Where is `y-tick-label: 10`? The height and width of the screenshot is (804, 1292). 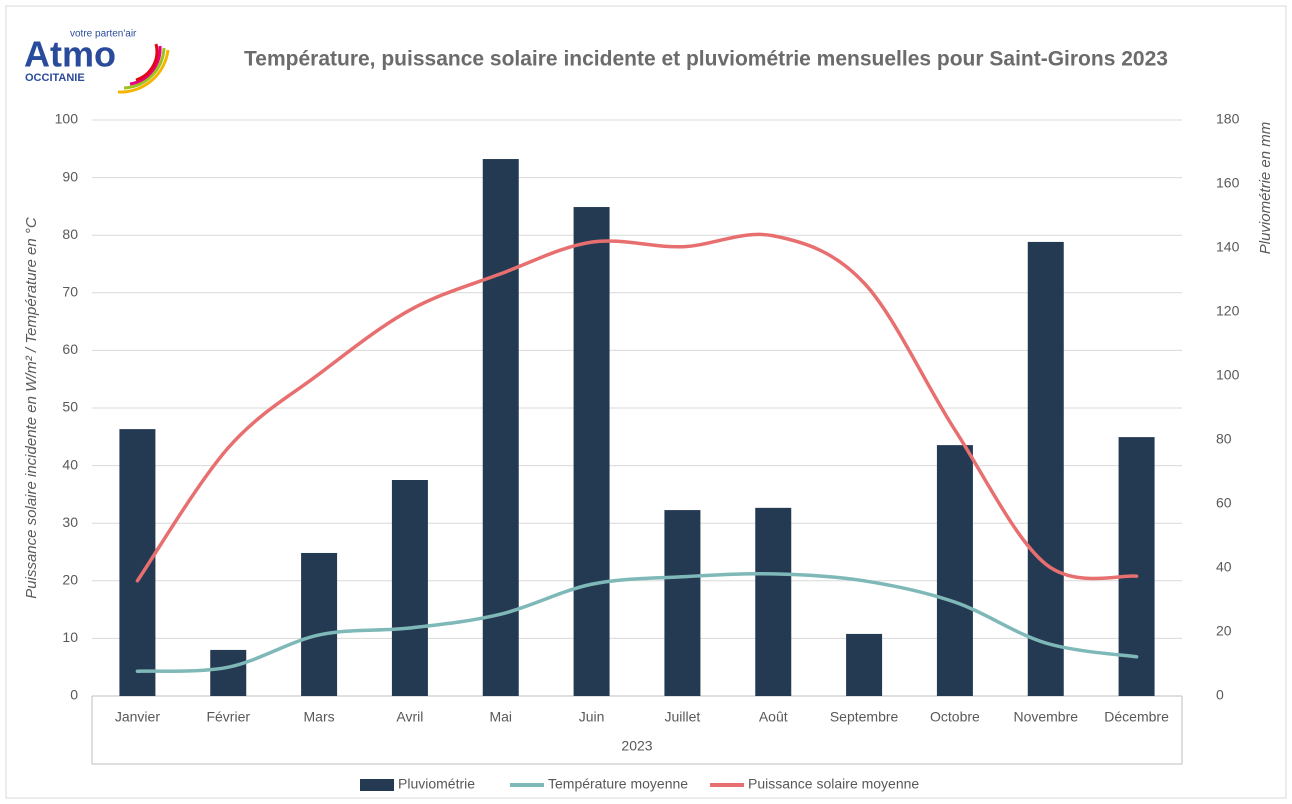
y-tick-label: 10 is located at coordinates (70, 637).